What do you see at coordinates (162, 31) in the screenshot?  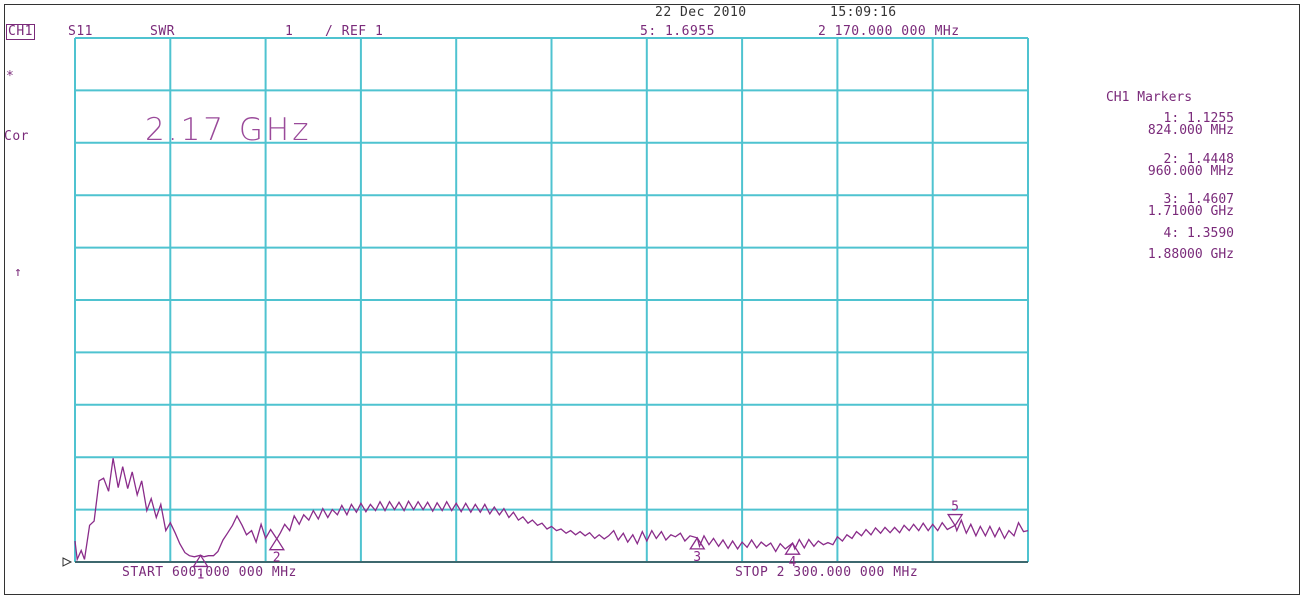 I see `format-label: SWR` at bounding box center [162, 31].